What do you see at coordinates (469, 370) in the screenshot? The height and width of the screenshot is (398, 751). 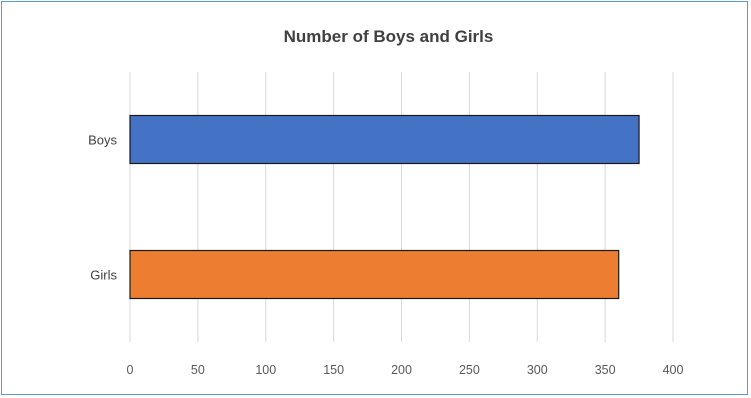 I see `x-tick-label: 250` at bounding box center [469, 370].